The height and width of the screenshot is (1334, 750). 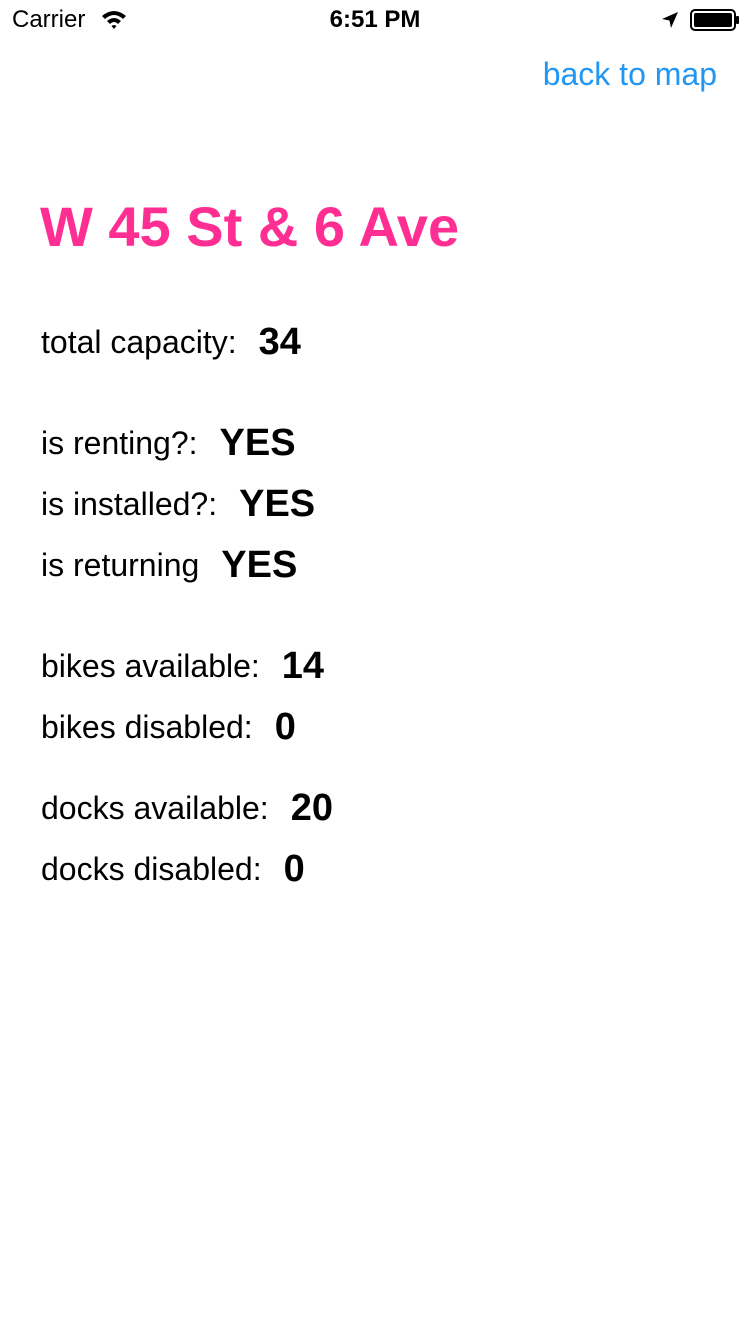 I want to click on status-bar: Carrier 6:51 PM, so click(x=375, y=20).